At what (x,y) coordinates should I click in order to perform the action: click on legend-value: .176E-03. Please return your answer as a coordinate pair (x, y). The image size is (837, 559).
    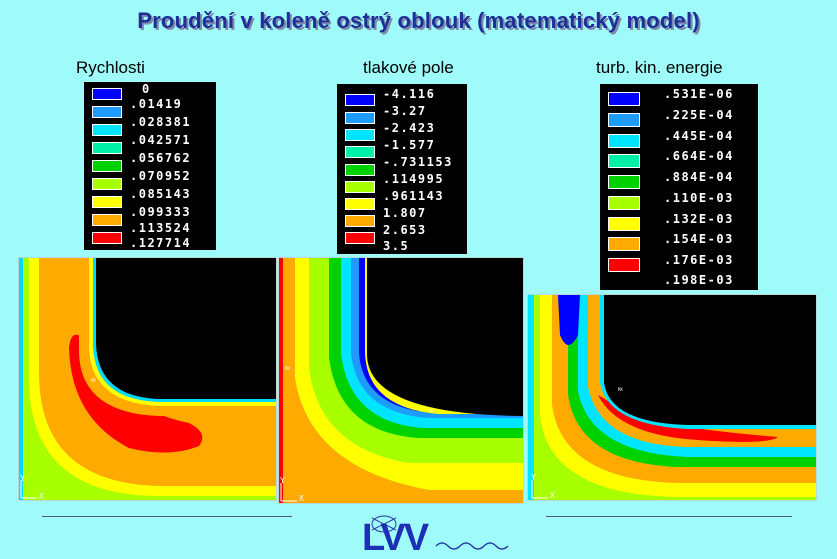
    Looking at the image, I should click on (699, 260).